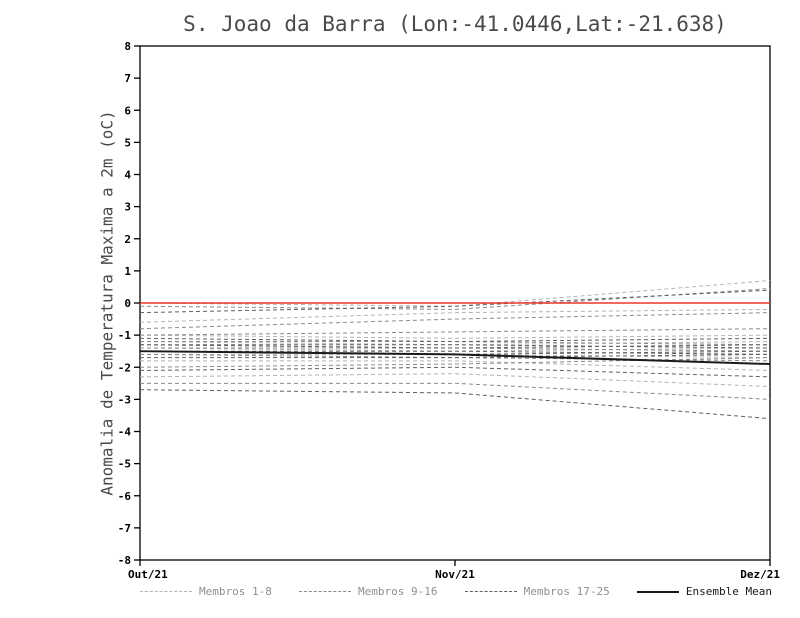 This screenshot has width=800, height=618. Describe the element at coordinates (455, 574) in the screenshot. I see `svg-text: Nov/21` at that location.